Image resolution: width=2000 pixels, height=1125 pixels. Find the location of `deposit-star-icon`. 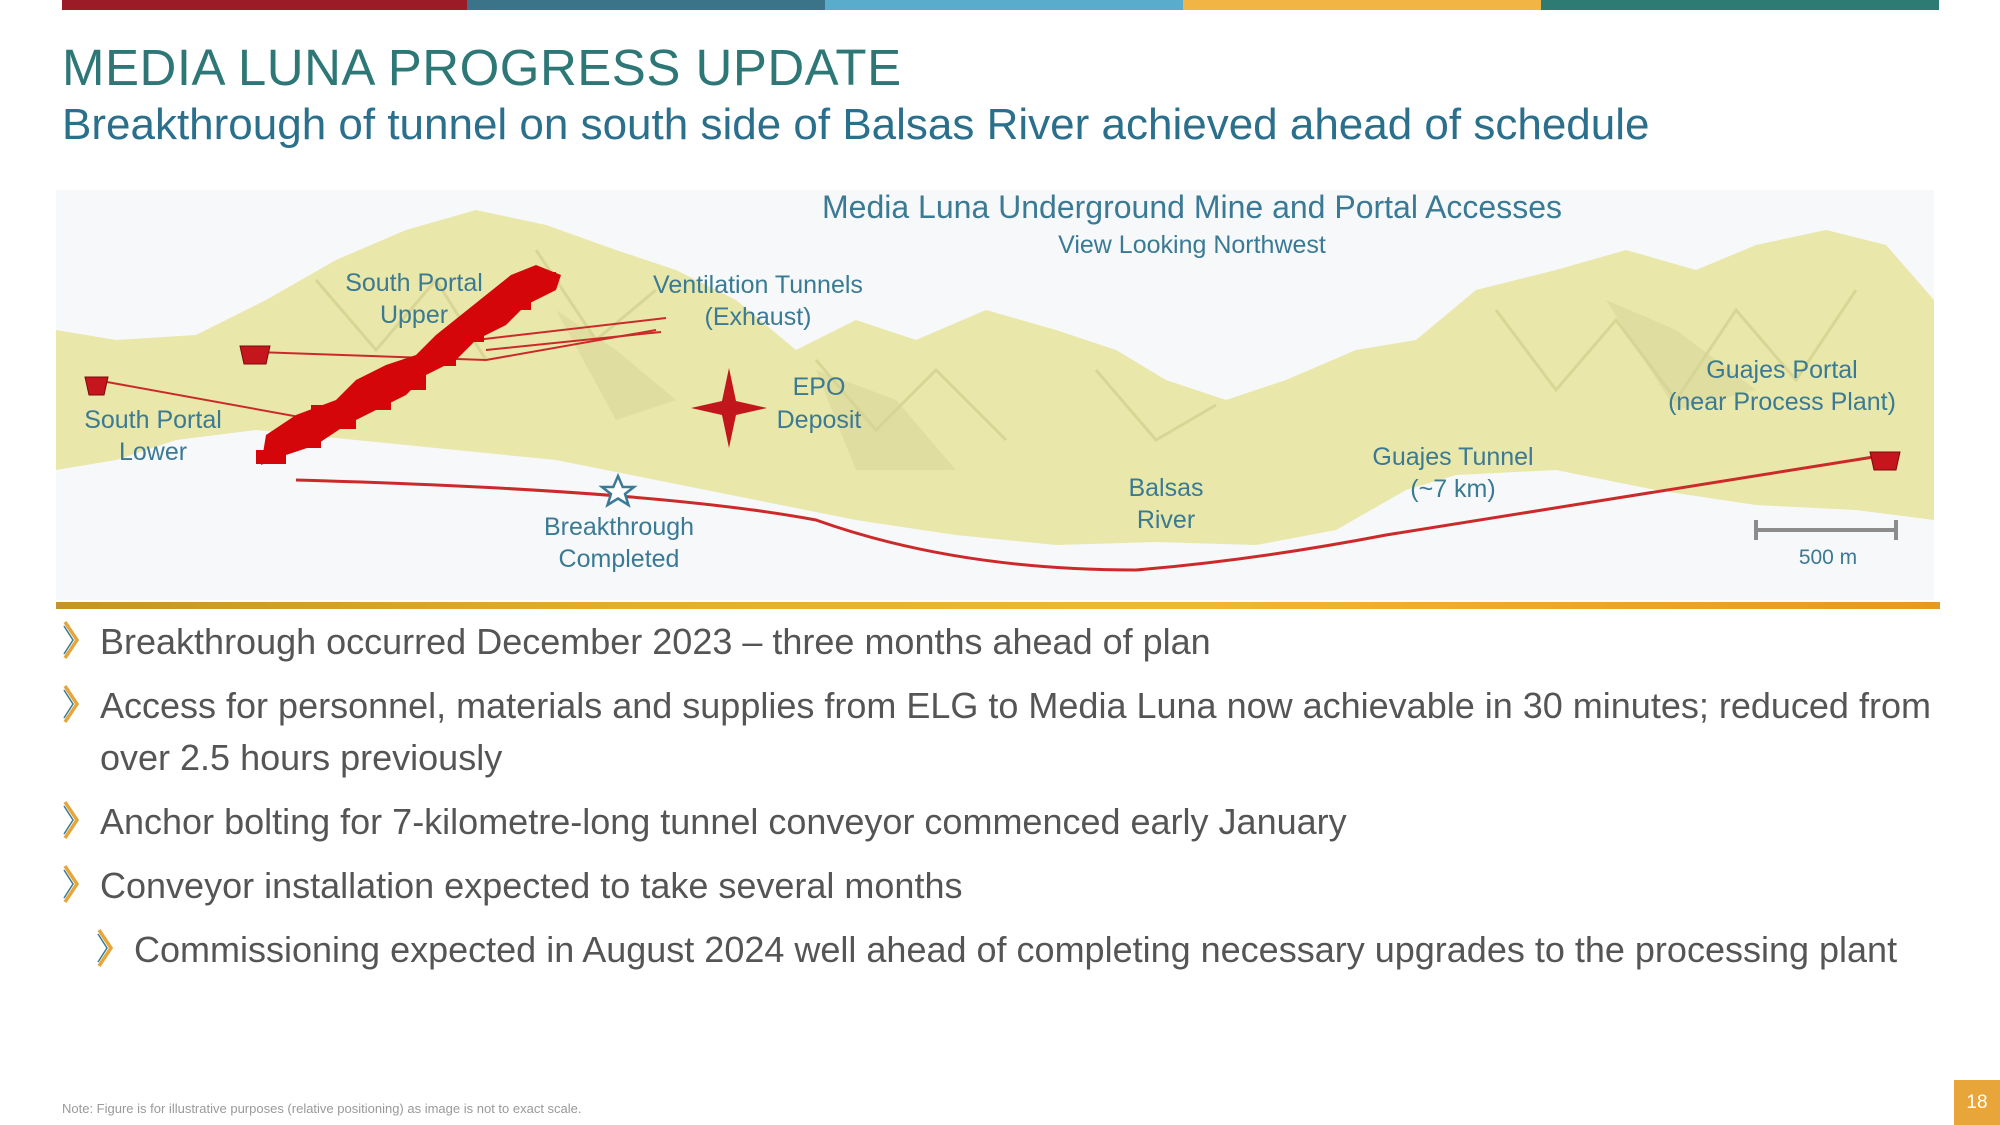

deposit-star-icon is located at coordinates (729, 408).